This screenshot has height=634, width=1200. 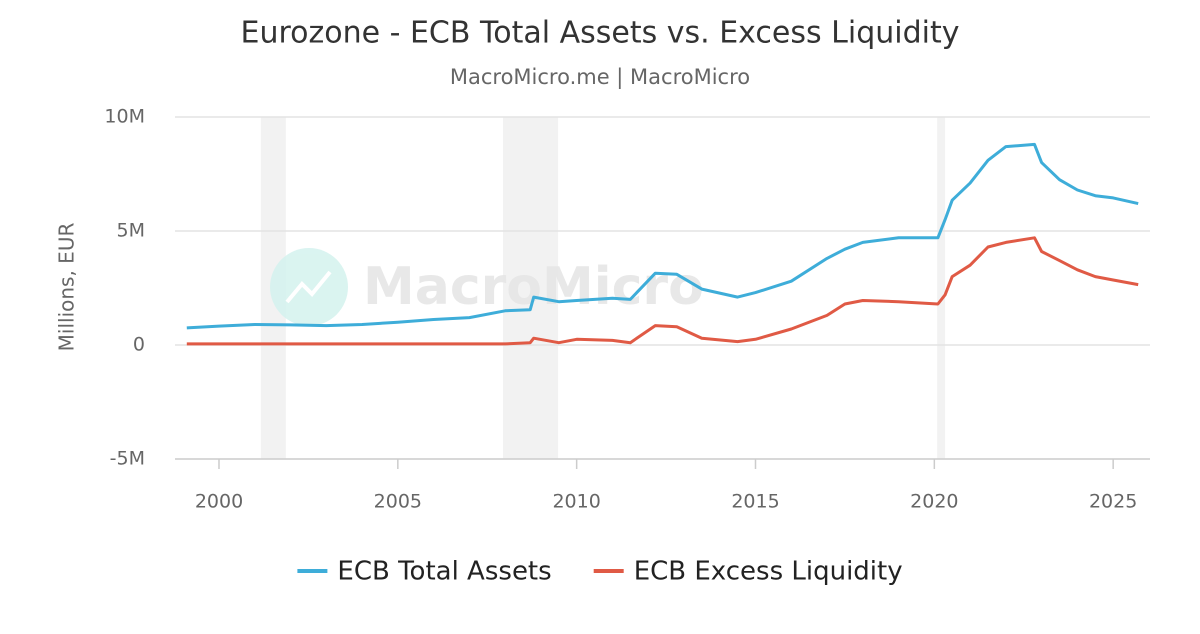 I want to click on x-tick-label: 2010, so click(x=576, y=502).